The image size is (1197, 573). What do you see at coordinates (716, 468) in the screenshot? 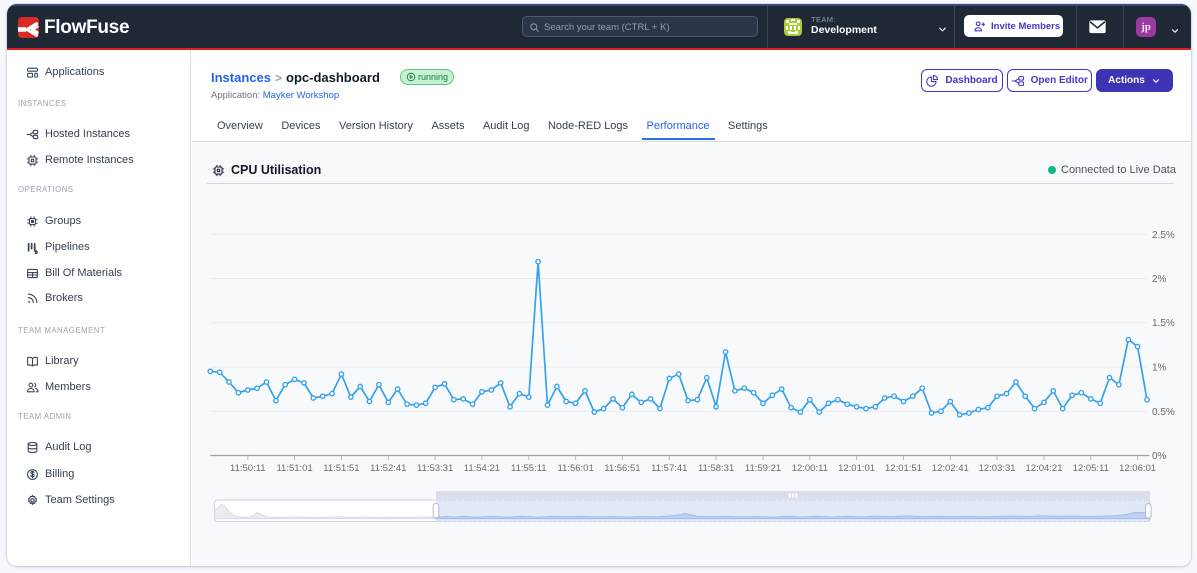
I see `svg-text: 11:58:31` at bounding box center [716, 468].